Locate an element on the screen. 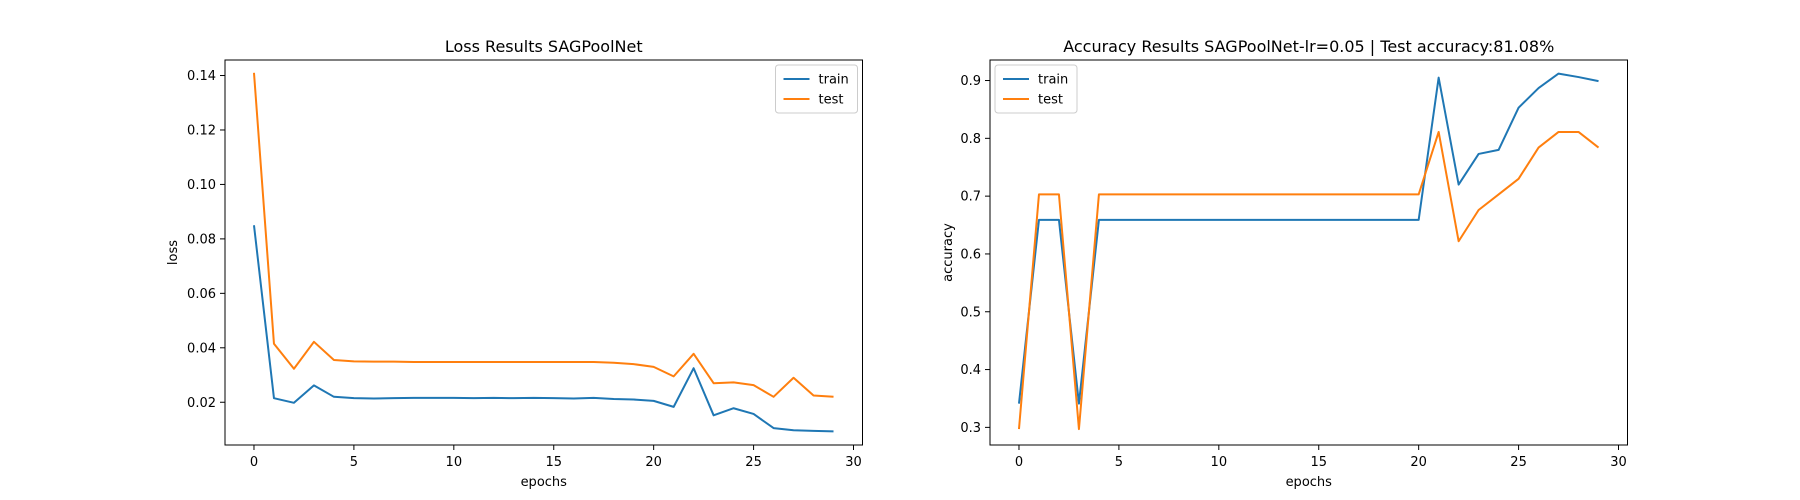 Image resolution: width=1800 pixels, height=500 pixels. y-tick-label: 0.14 is located at coordinates (201, 76).